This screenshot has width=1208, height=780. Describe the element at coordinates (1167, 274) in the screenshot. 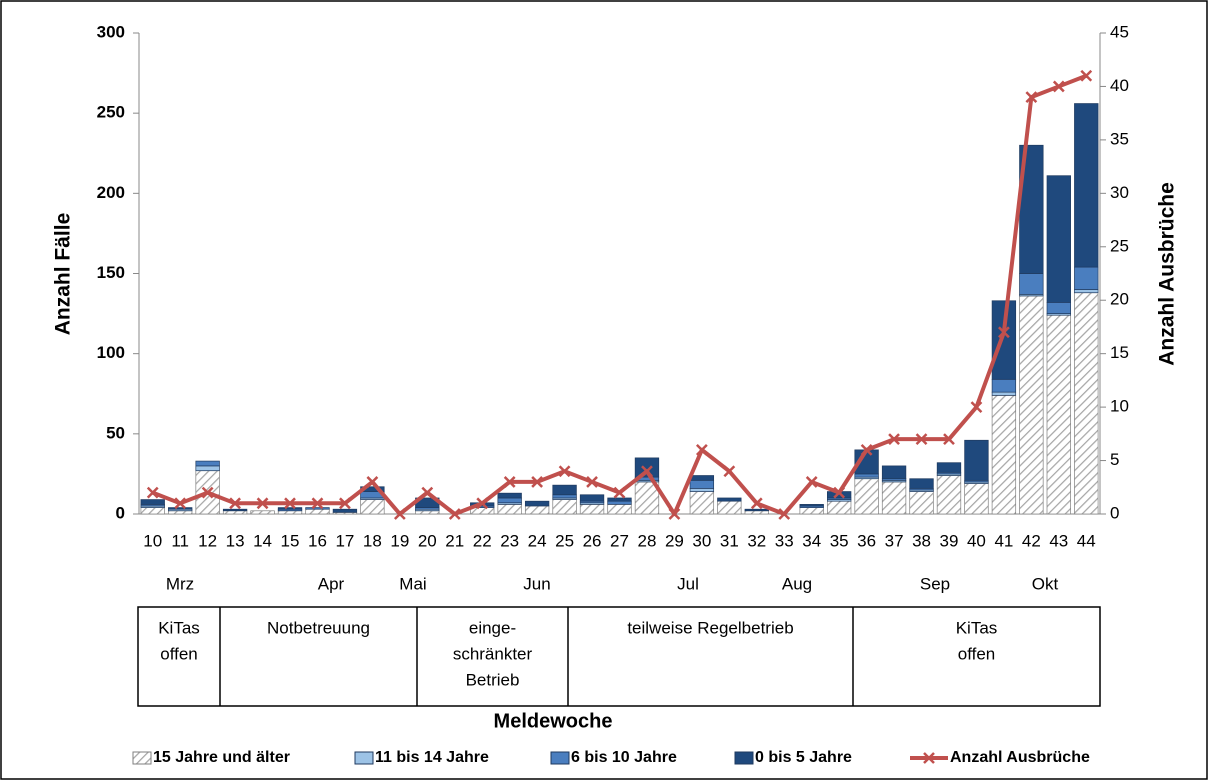

I see `y2-axis-title: Anzahl Ausbrüche` at that location.